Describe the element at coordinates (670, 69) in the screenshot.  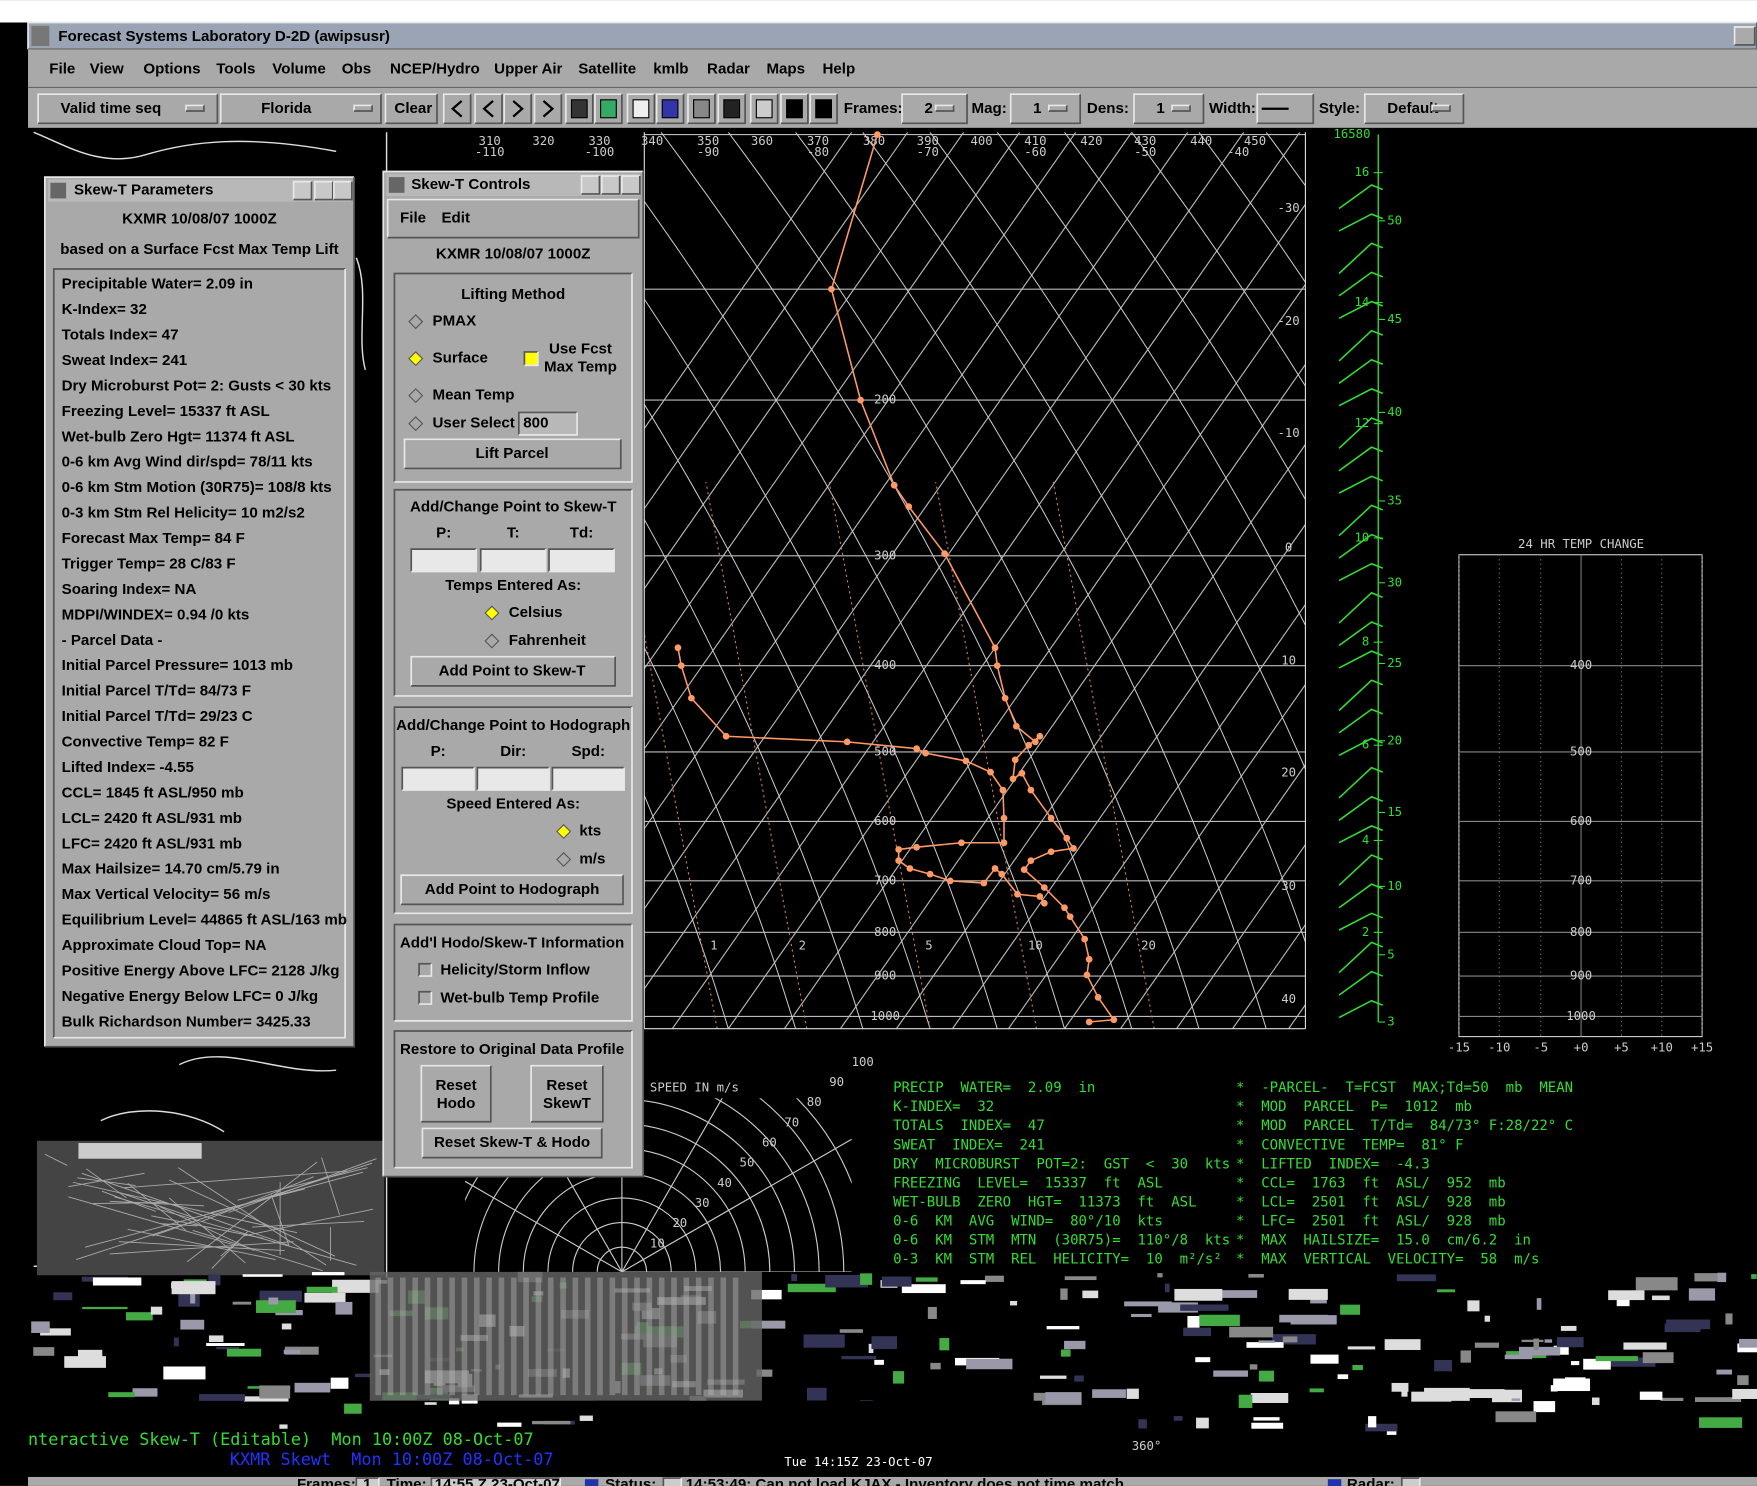
I see `menu-item: kmlb` at that location.